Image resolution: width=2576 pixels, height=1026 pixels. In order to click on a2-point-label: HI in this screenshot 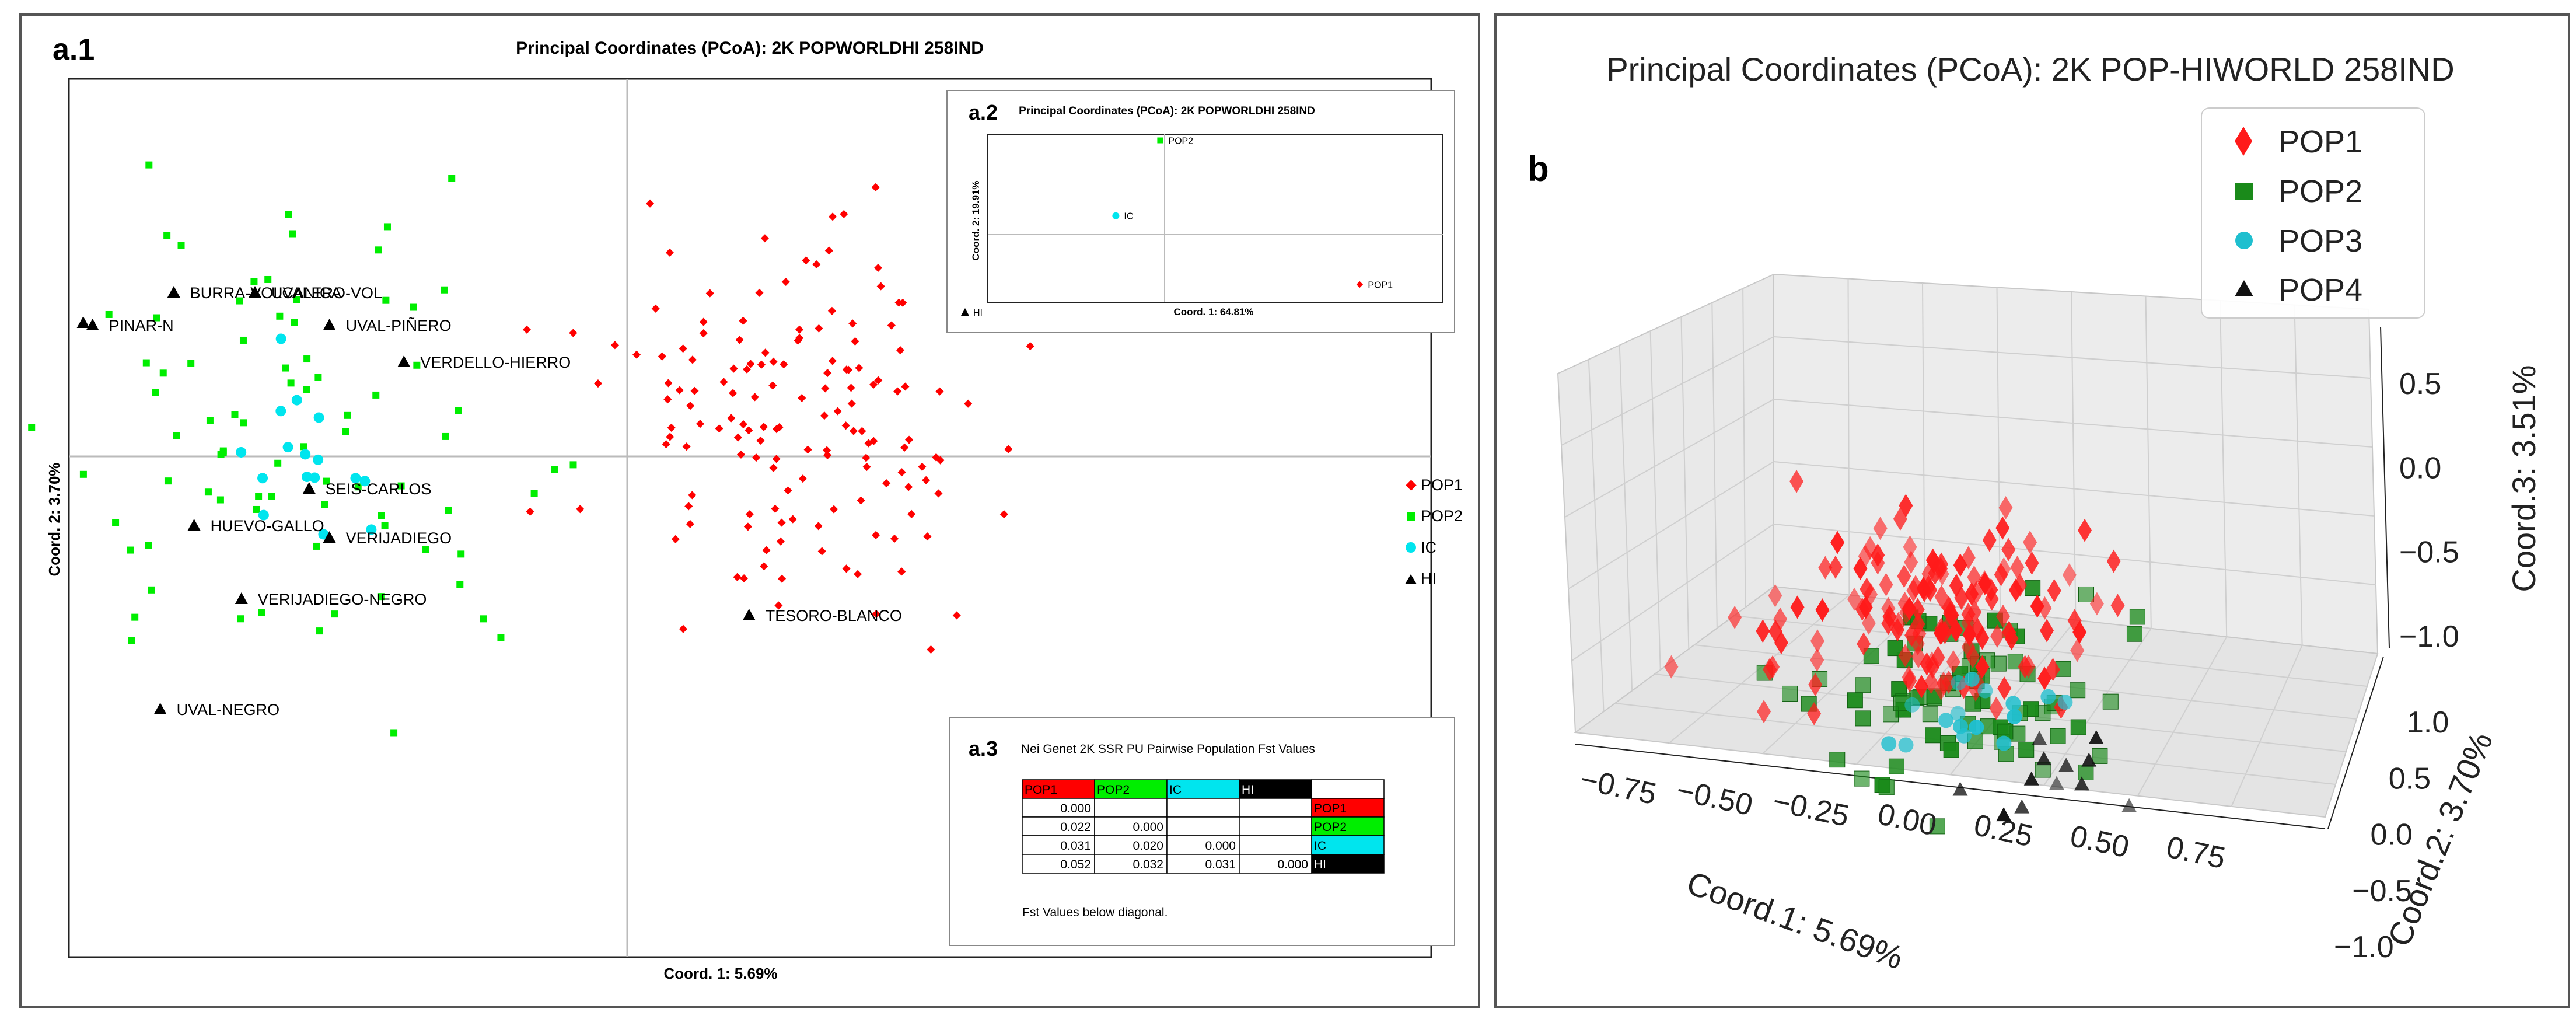, I will do `click(978, 313)`.